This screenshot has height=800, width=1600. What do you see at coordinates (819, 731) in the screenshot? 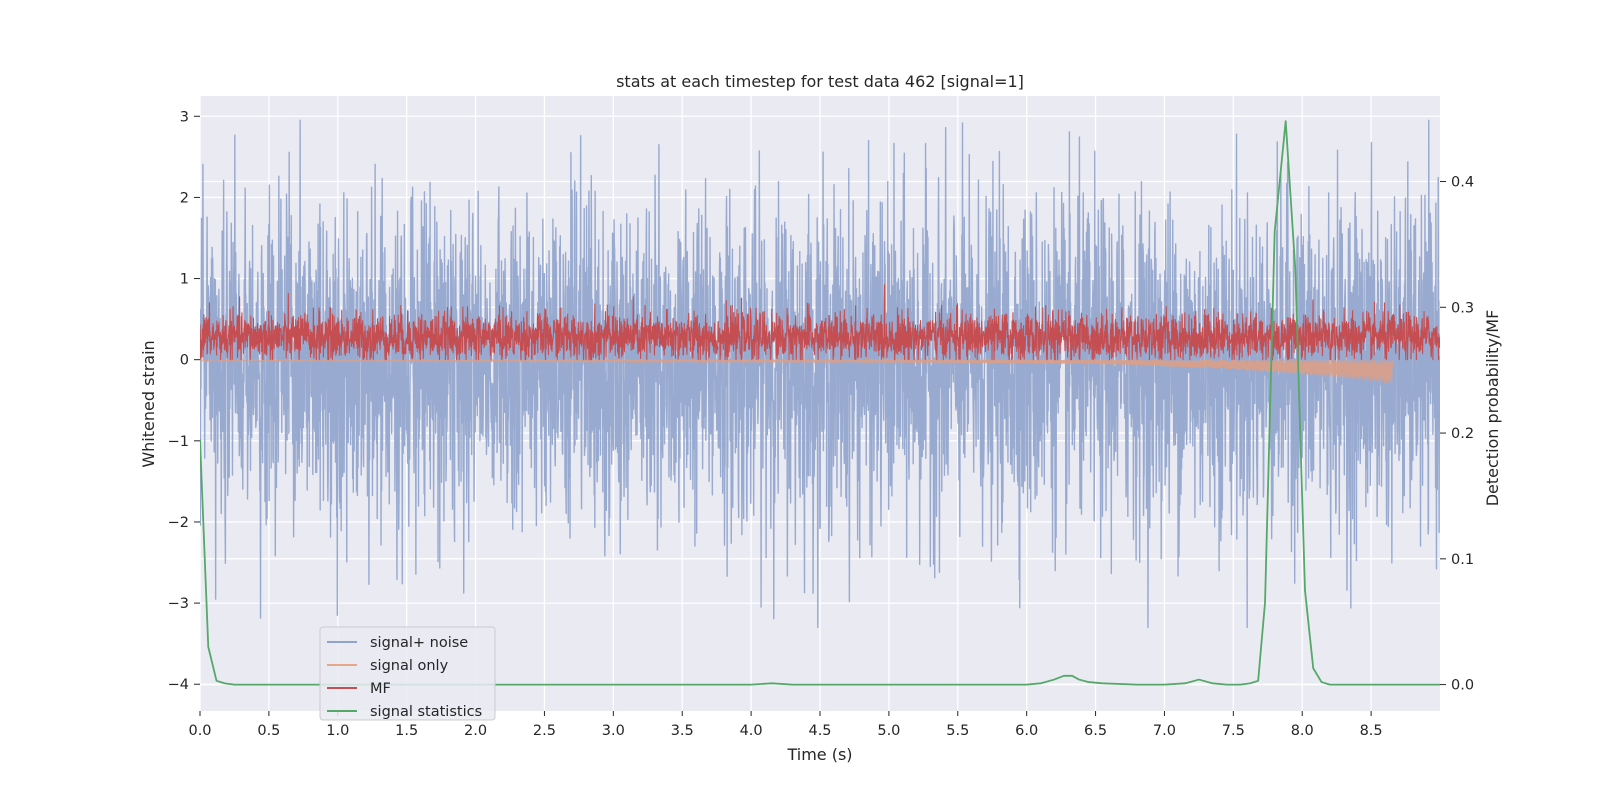
I see `x-tick-label: 4.5` at bounding box center [819, 731].